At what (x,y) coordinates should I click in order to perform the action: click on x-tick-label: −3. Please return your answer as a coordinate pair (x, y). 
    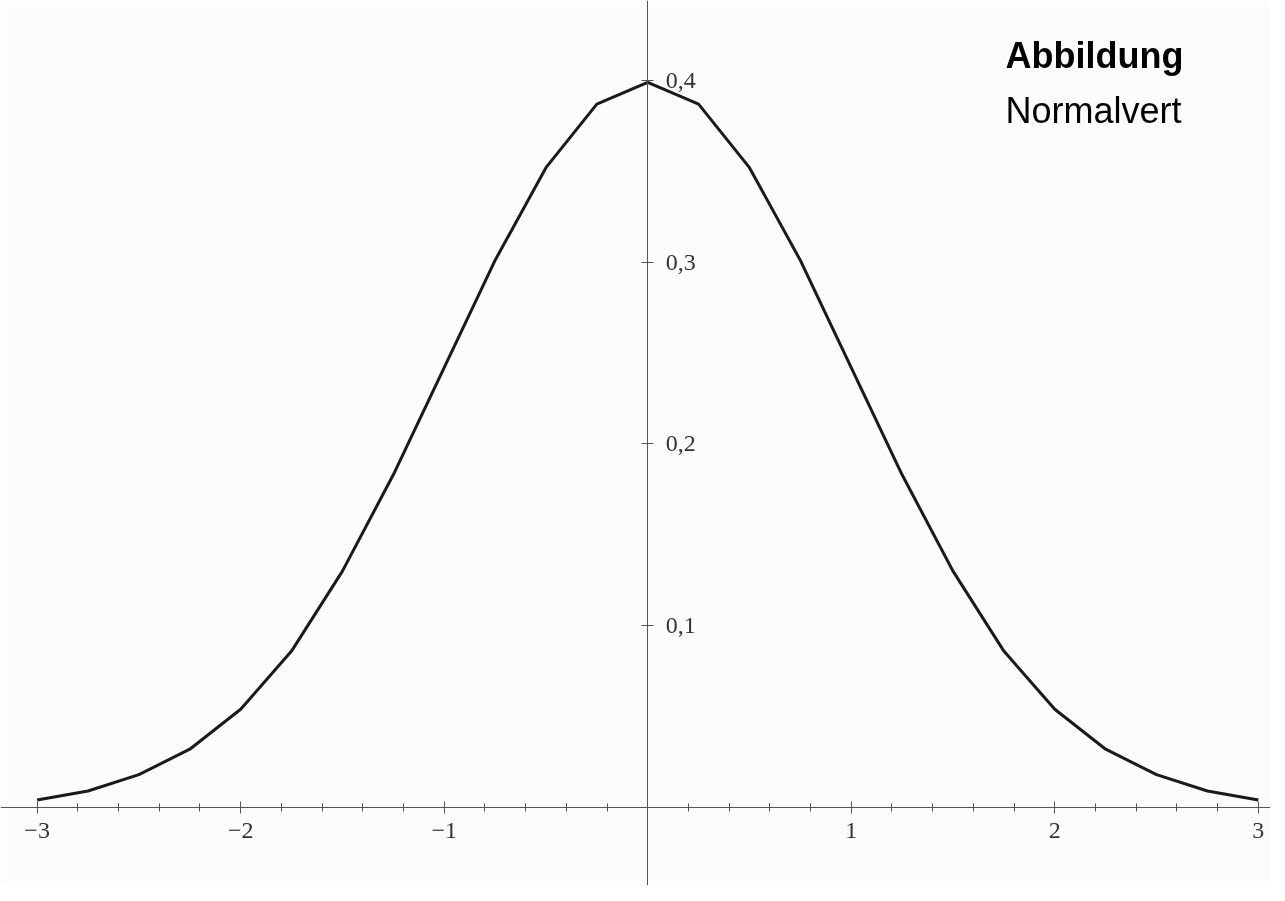
    Looking at the image, I should click on (37, 830).